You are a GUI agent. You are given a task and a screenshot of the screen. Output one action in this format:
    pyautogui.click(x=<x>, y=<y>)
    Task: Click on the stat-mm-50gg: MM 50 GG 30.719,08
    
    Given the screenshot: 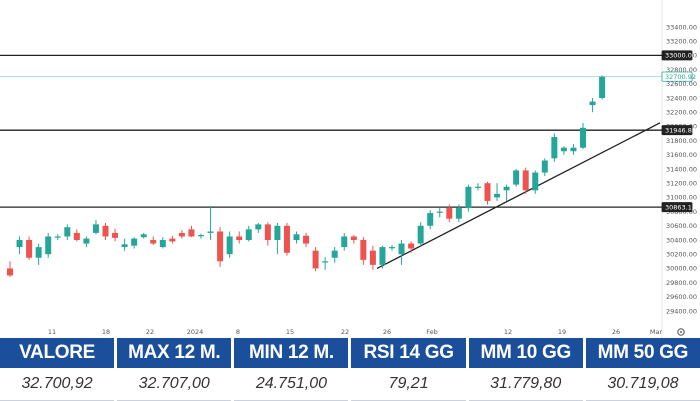 What is the action you would take?
    pyautogui.click(x=642, y=369)
    